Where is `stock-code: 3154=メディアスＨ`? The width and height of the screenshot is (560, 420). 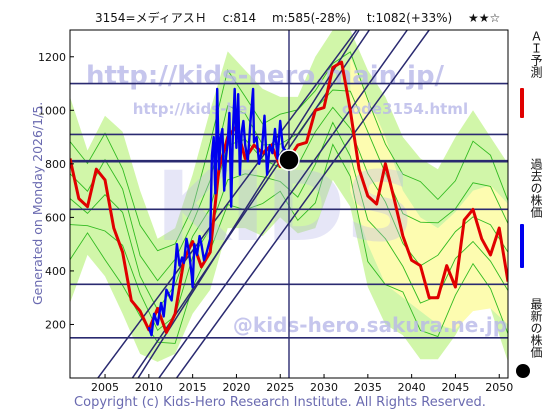 stock-code: 3154=メディアスＨ is located at coordinates (151, 18).